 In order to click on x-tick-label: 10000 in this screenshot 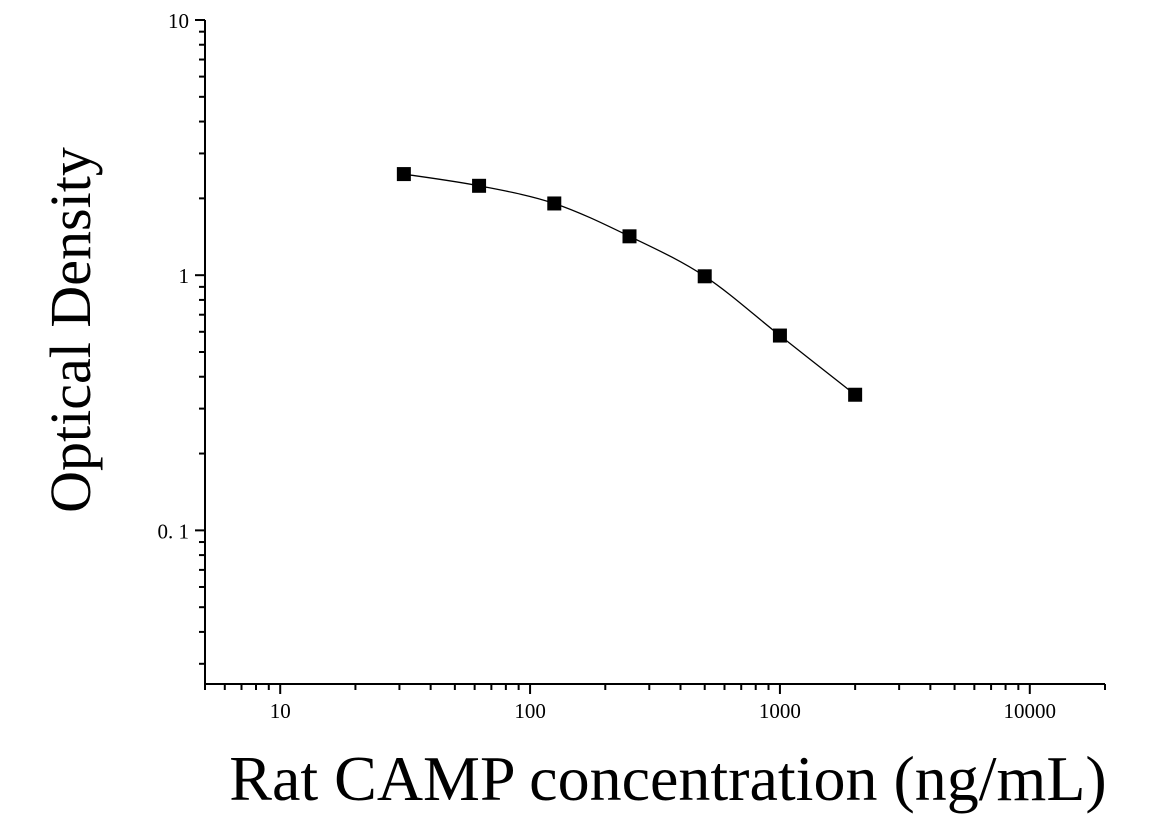, I will do `click(1030, 711)`.